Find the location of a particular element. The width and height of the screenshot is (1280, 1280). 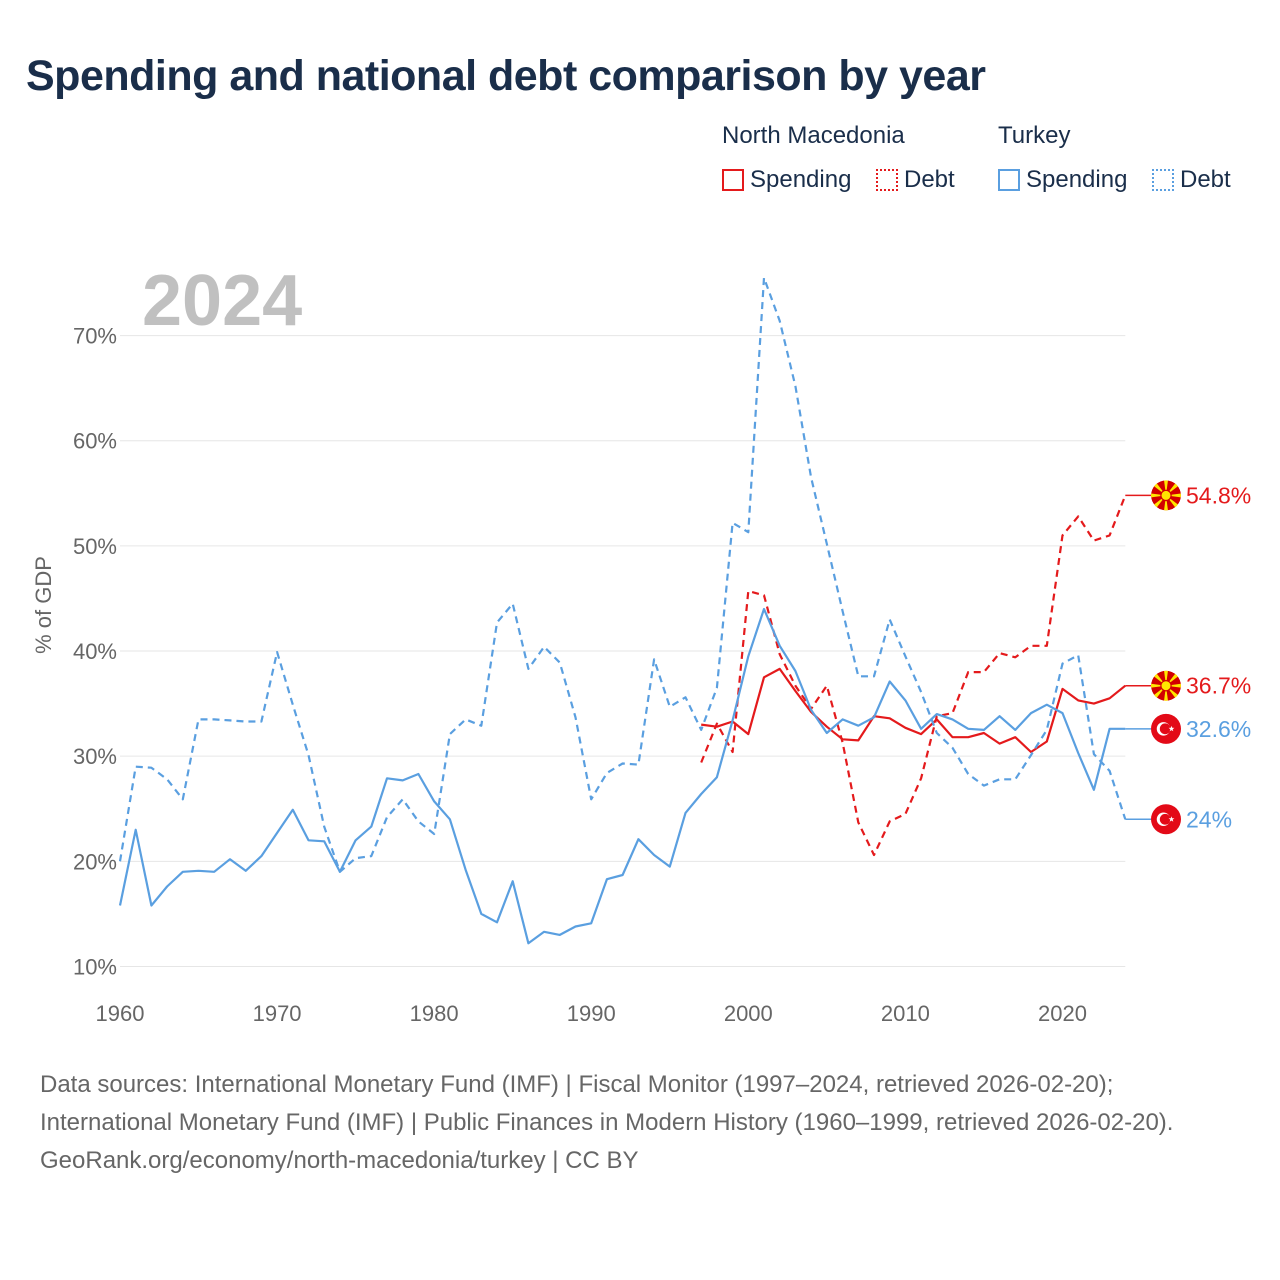

x-tick-label: 2000 is located at coordinates (748, 1013).